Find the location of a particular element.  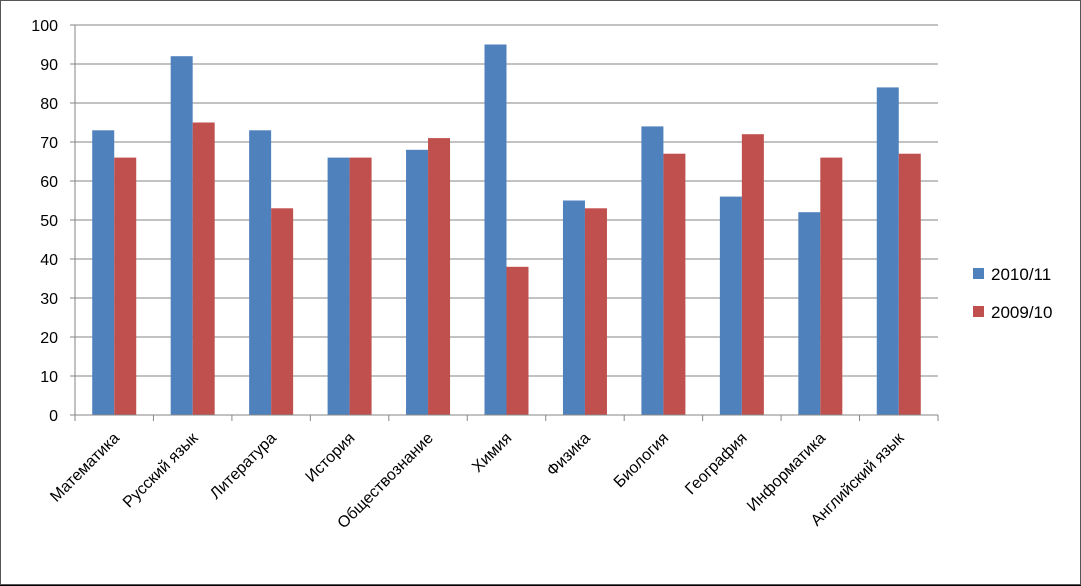

x-category-label: Химия is located at coordinates (492, 453).